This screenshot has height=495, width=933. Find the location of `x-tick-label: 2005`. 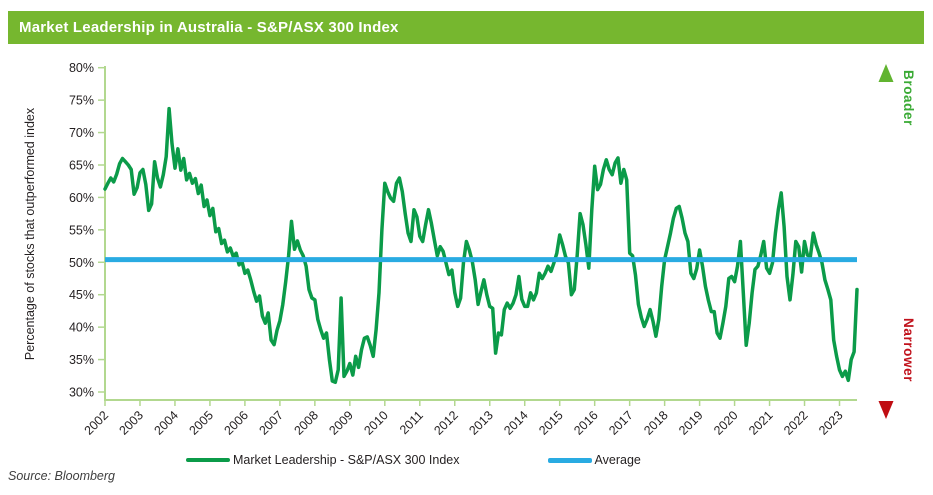

x-tick-label: 2005 is located at coordinates (201, 423).